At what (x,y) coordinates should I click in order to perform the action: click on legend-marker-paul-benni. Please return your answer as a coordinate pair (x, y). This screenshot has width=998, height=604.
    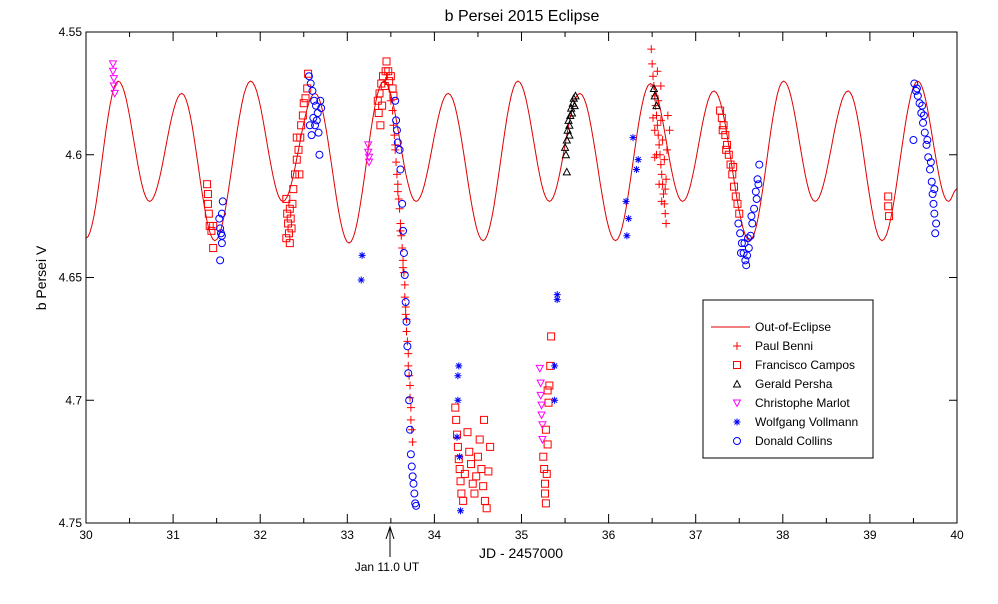
    Looking at the image, I should click on (737, 346).